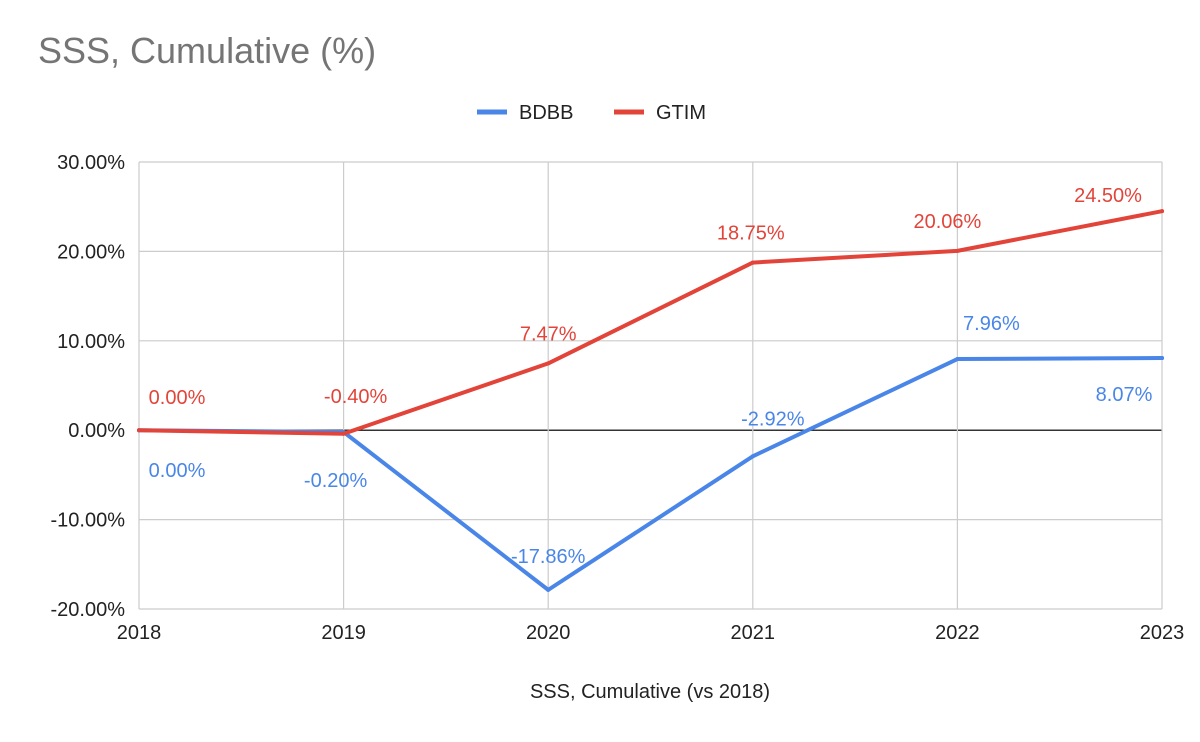  Describe the element at coordinates (96, 431) in the screenshot. I see `y-tick-label: 0.00%` at that location.